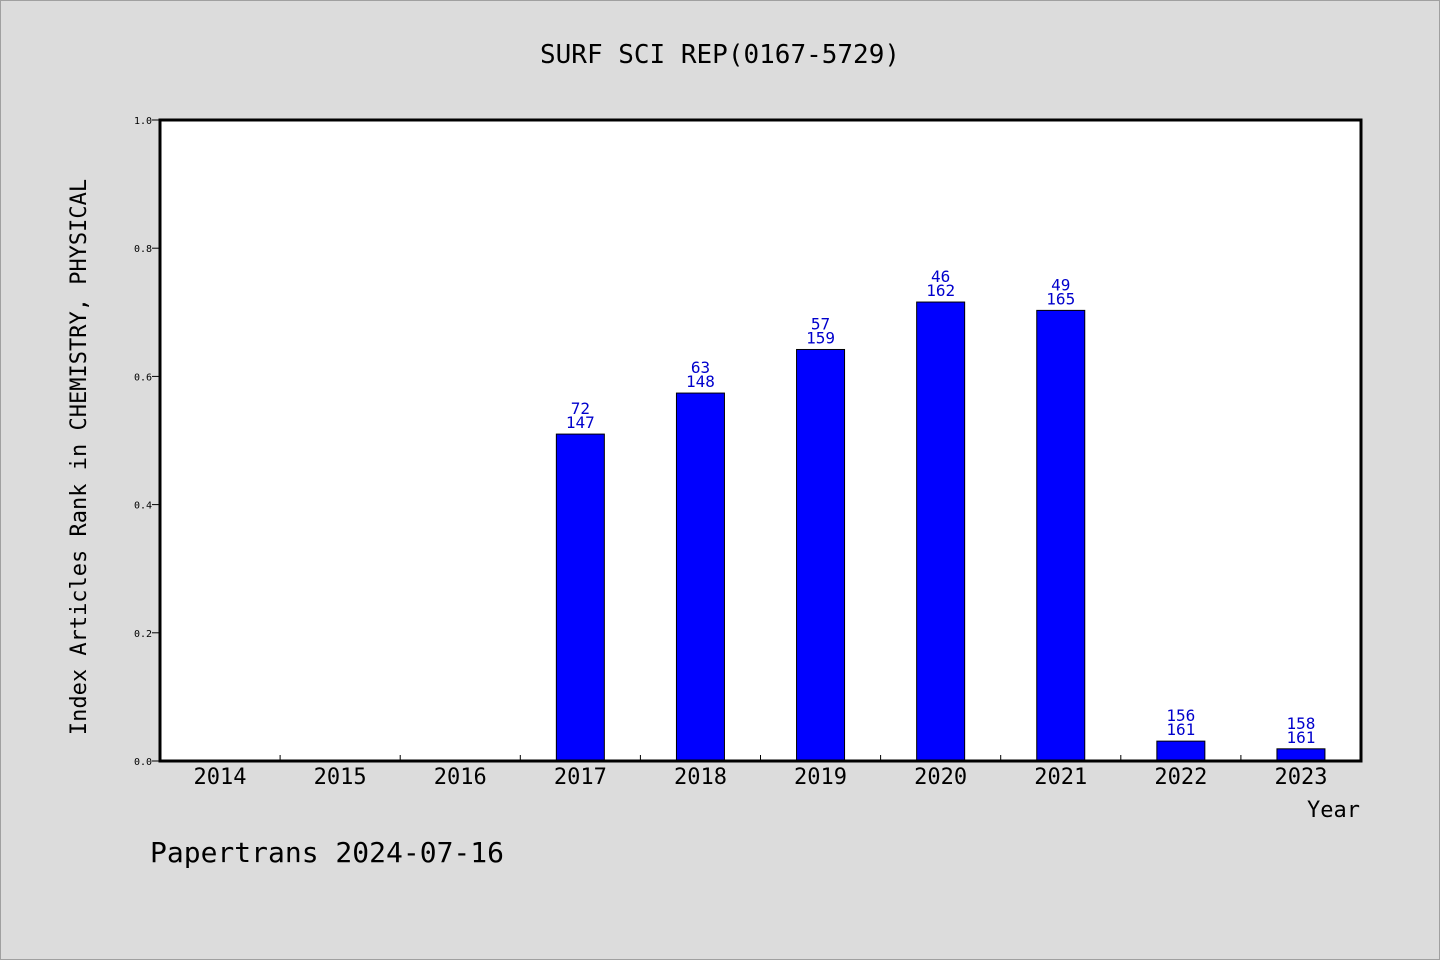 The width and height of the screenshot is (1440, 960). What do you see at coordinates (143, 249) in the screenshot?
I see `y-tick-label: 0.8` at bounding box center [143, 249].